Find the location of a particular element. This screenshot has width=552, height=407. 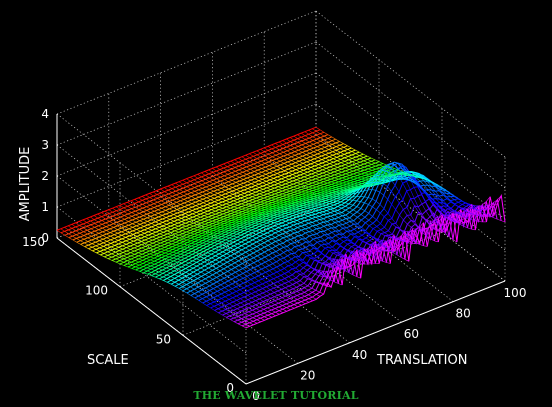

right-wall-grid-line is located at coordinates (410, 177).